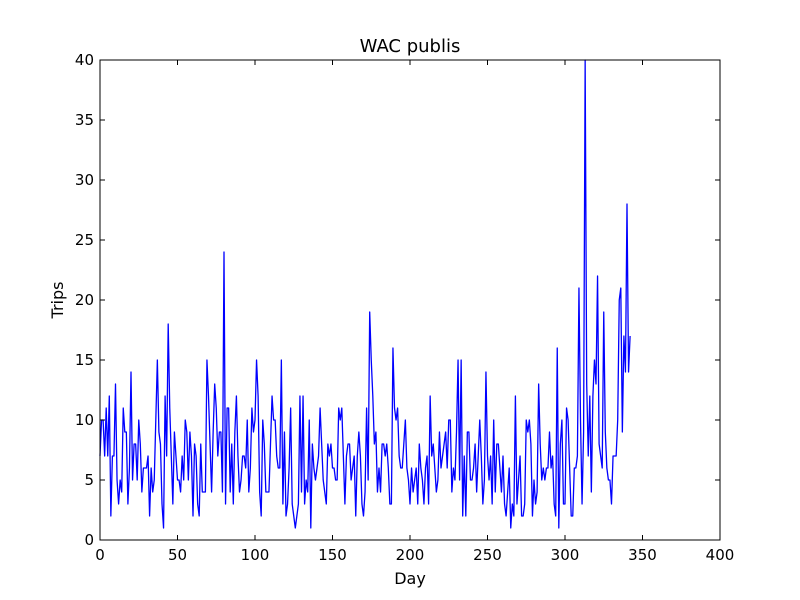 The width and height of the screenshot is (800, 600). What do you see at coordinates (57, 301) in the screenshot?
I see `y-axis-label: Trips` at bounding box center [57, 301].